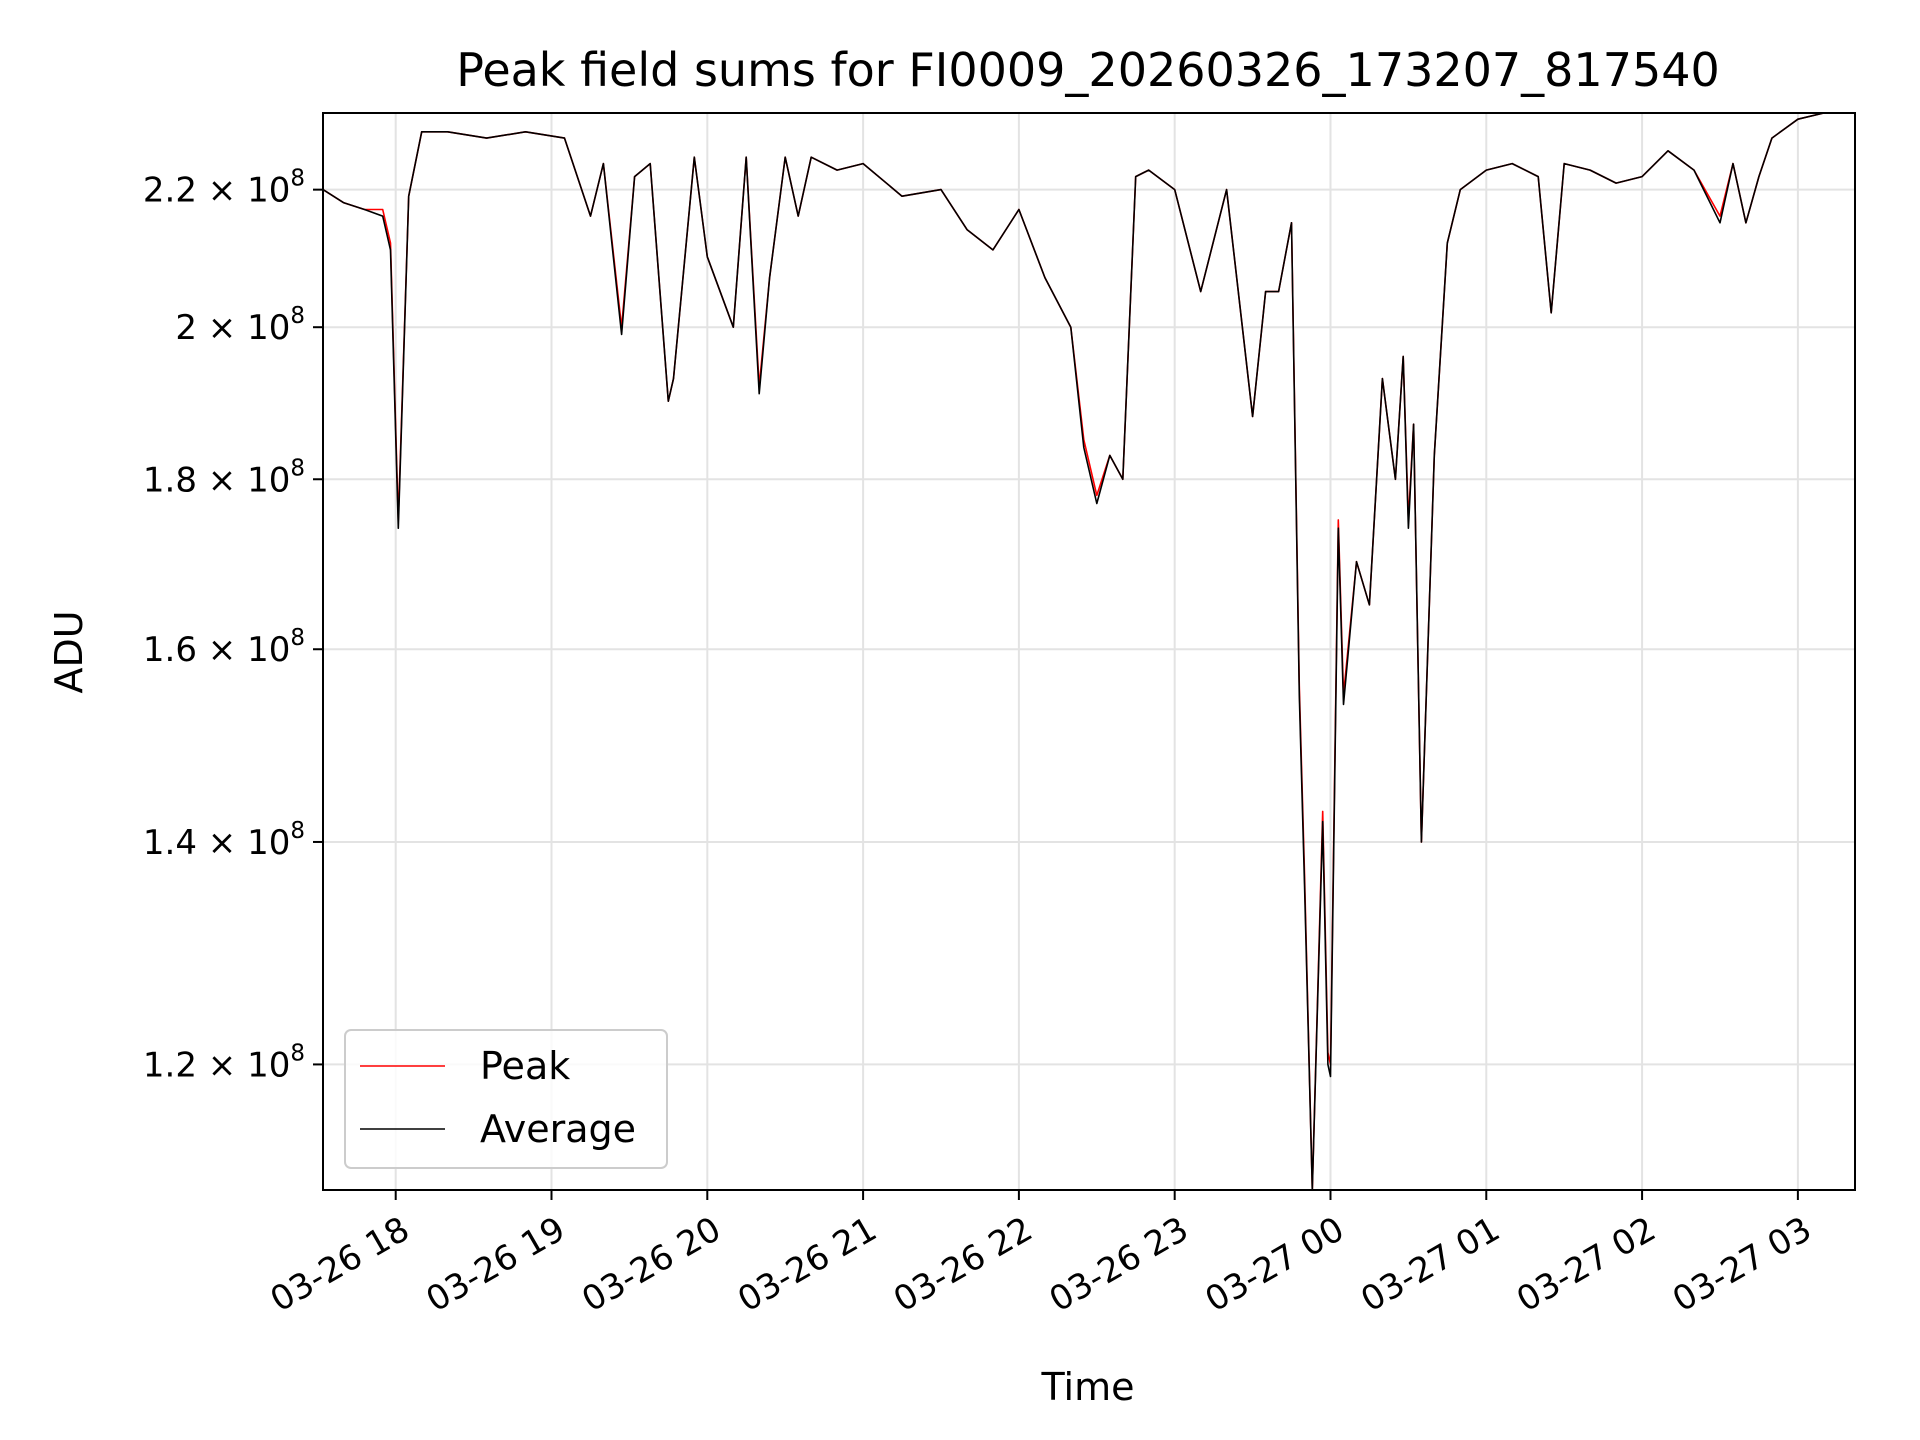  Describe the element at coordinates (1088, 1387) in the screenshot. I see `x-axis-label: Time` at that location.